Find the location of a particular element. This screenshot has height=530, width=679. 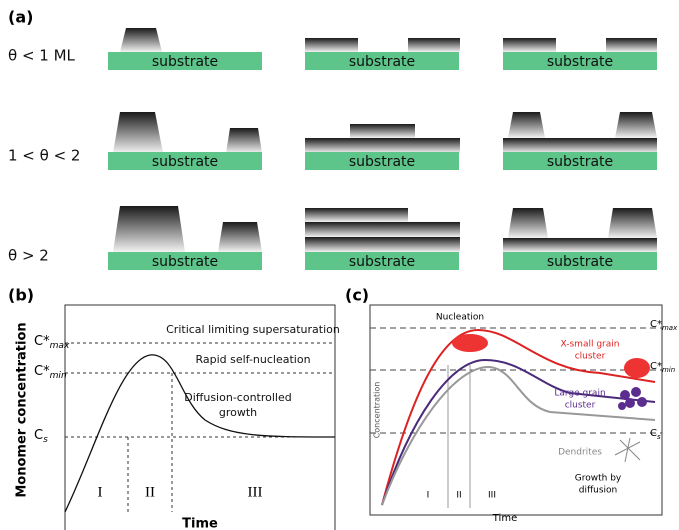

annotation: Large grain is located at coordinates (579, 394).